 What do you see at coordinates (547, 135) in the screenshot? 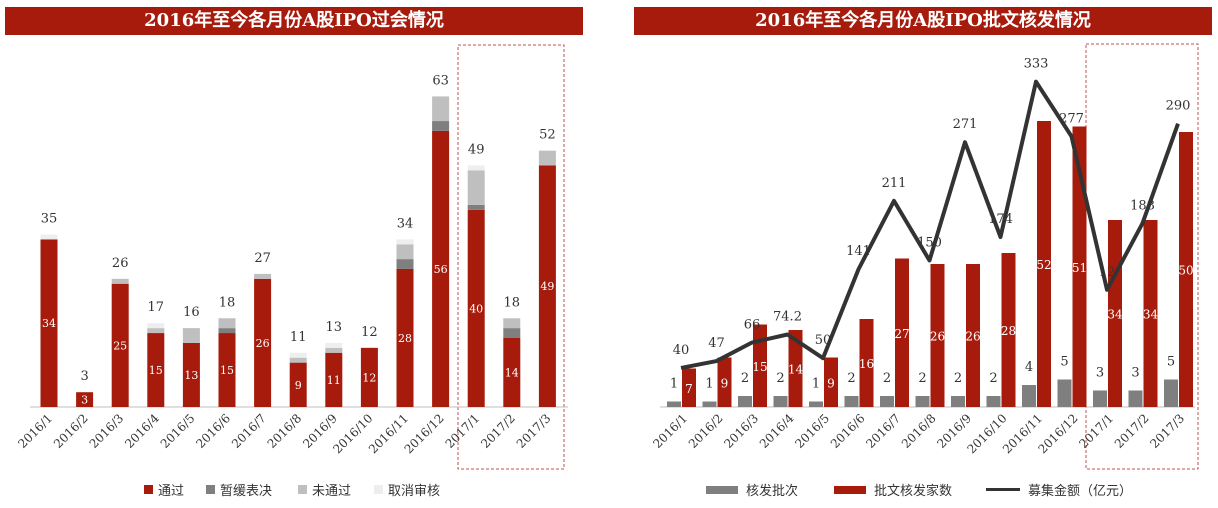
I see `bar-total-label: 52` at bounding box center [547, 135].